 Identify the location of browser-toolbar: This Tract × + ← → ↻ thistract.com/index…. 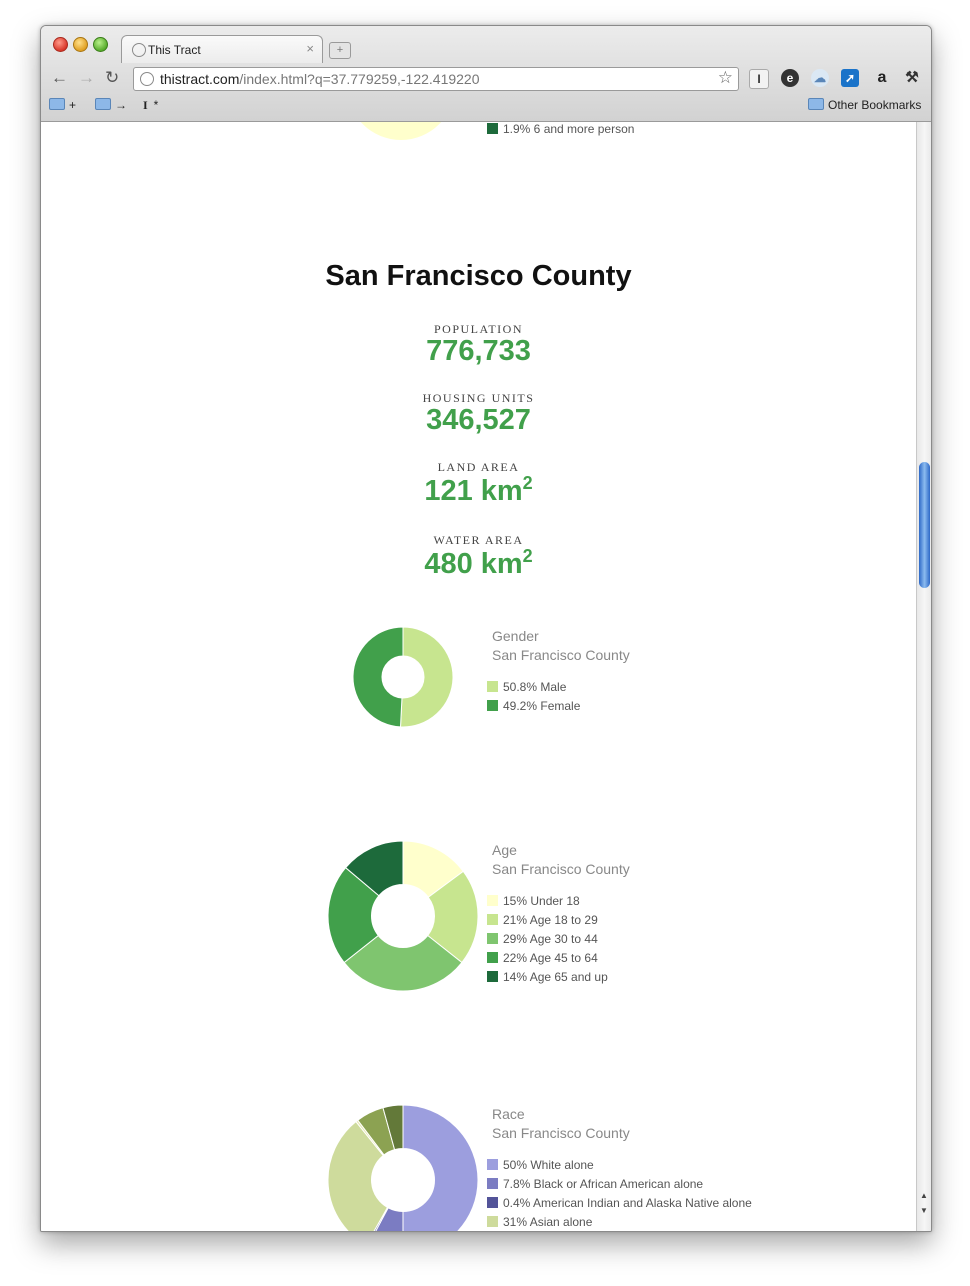
(486, 74).